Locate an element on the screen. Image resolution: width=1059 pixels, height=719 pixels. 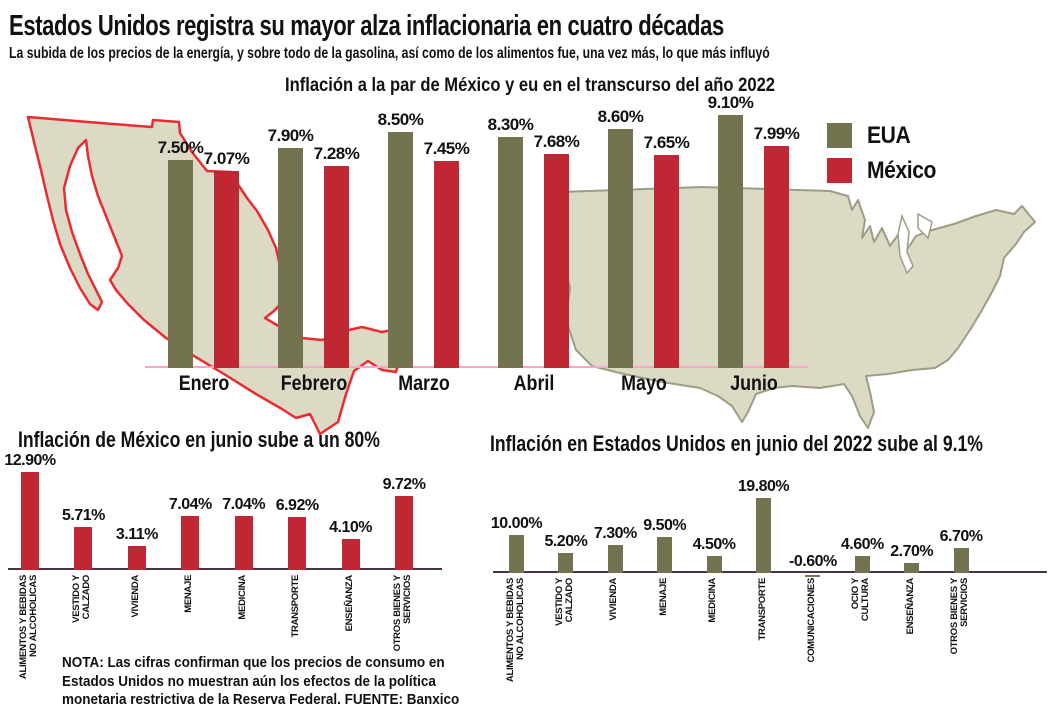
bar-value-label: 2.70% is located at coordinates (912, 551).